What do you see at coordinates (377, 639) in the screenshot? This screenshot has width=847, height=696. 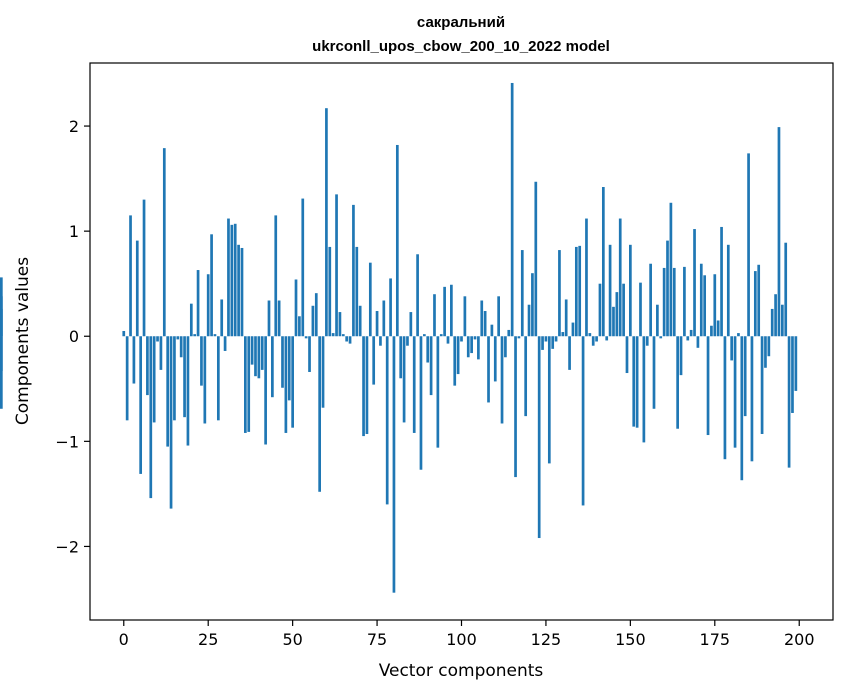 I see `x-tick-label: 75` at bounding box center [377, 639].